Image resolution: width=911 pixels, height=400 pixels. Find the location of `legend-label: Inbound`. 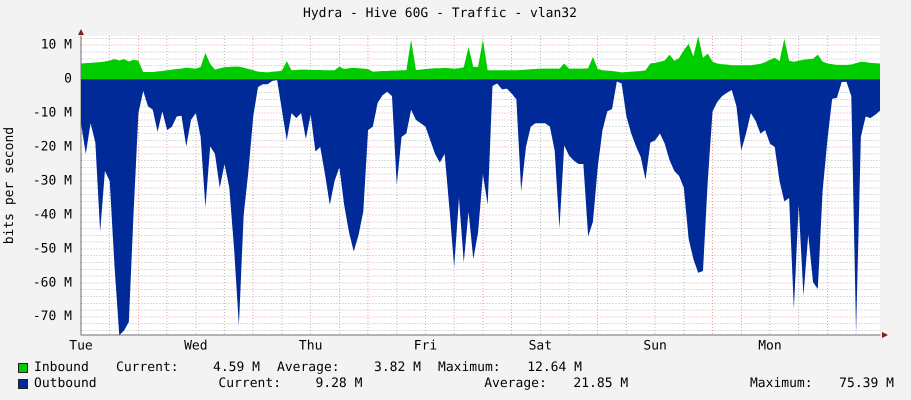

legend-label: Inbound is located at coordinates (61, 368).